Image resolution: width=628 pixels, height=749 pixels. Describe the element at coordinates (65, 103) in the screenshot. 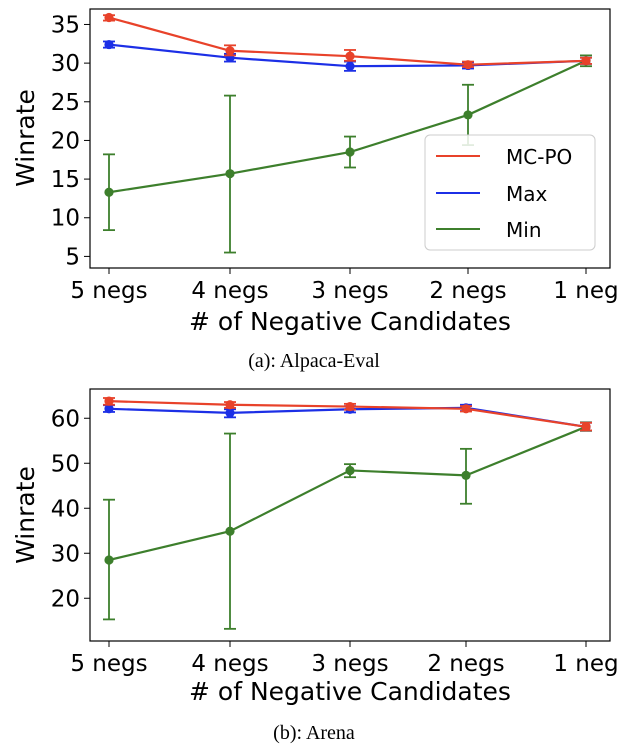

I see `y-tick-label: 25` at that location.